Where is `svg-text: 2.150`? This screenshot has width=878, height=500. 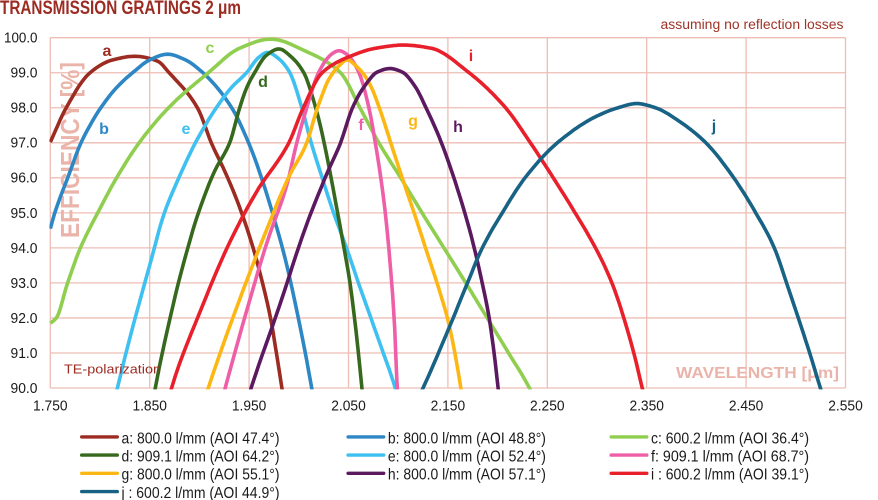 svg-text: 2.150 is located at coordinates (448, 407).